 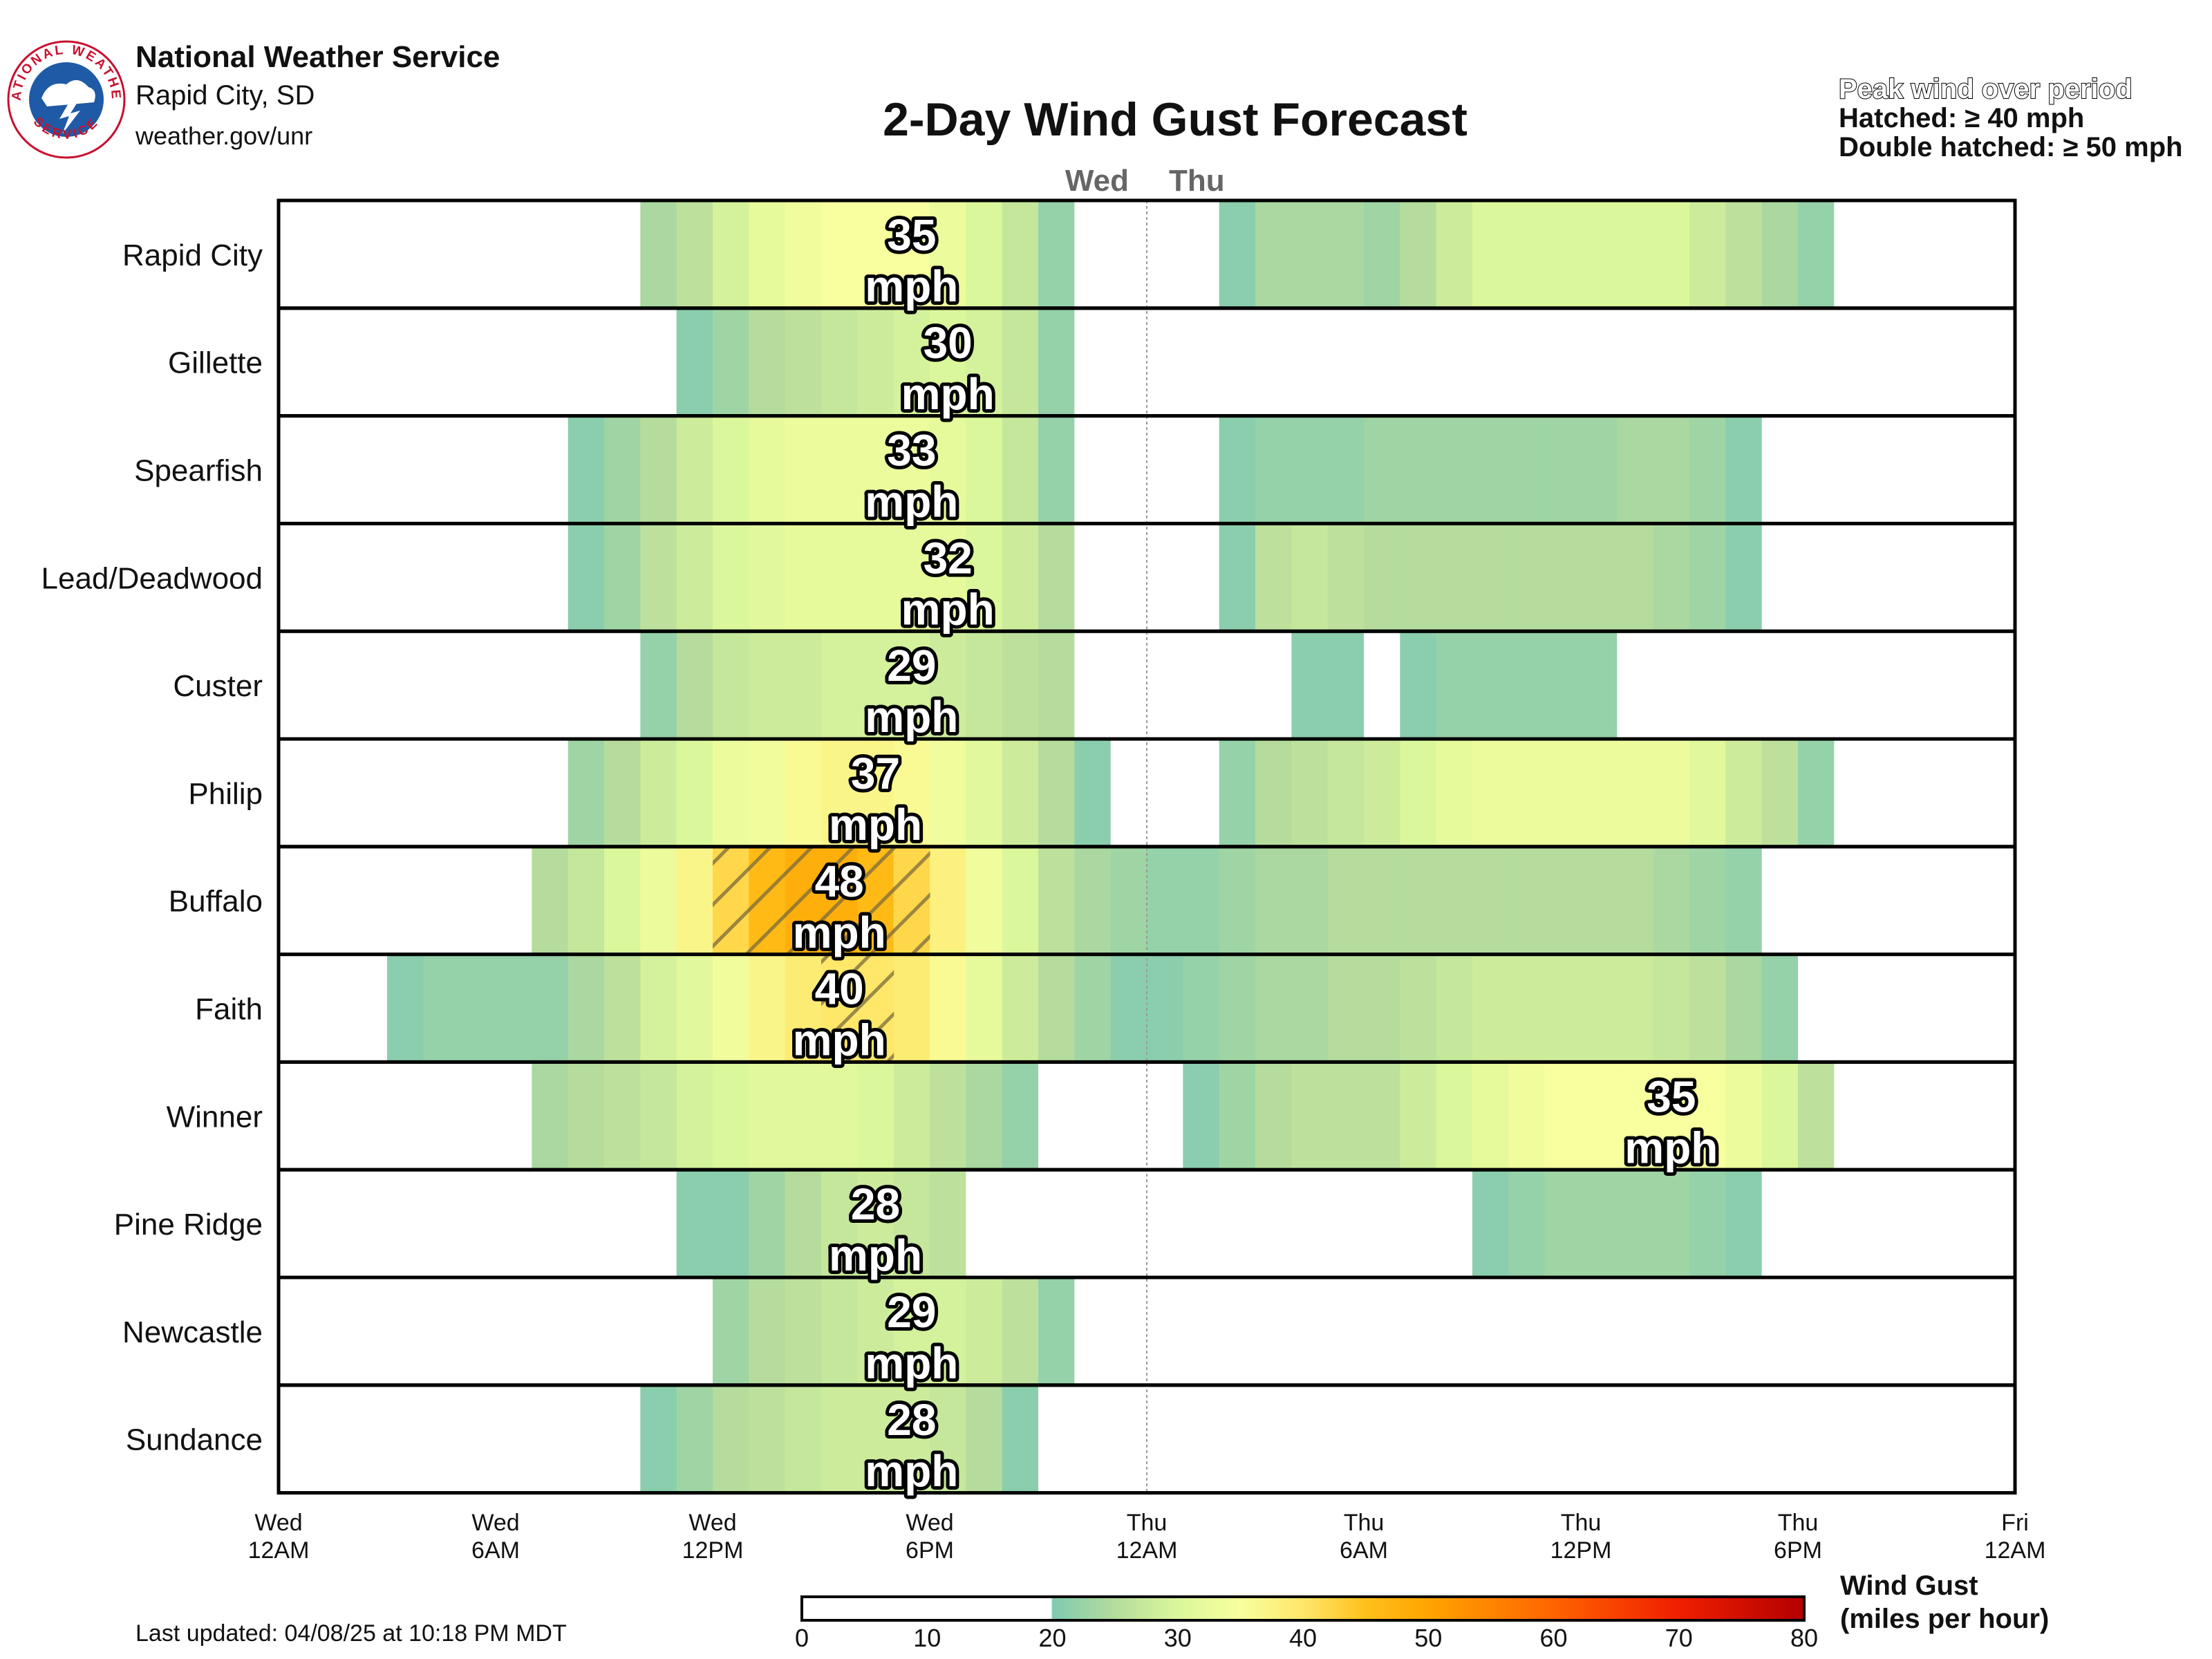 I want to click on org-url: weather.gov/unr, so click(x=224, y=136).